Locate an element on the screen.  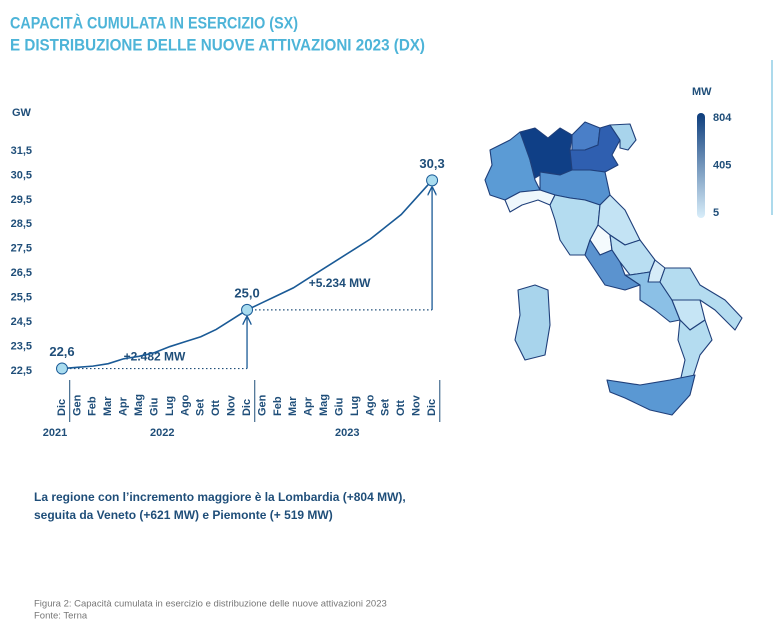
year-label: 2022 is located at coordinates (162, 433).